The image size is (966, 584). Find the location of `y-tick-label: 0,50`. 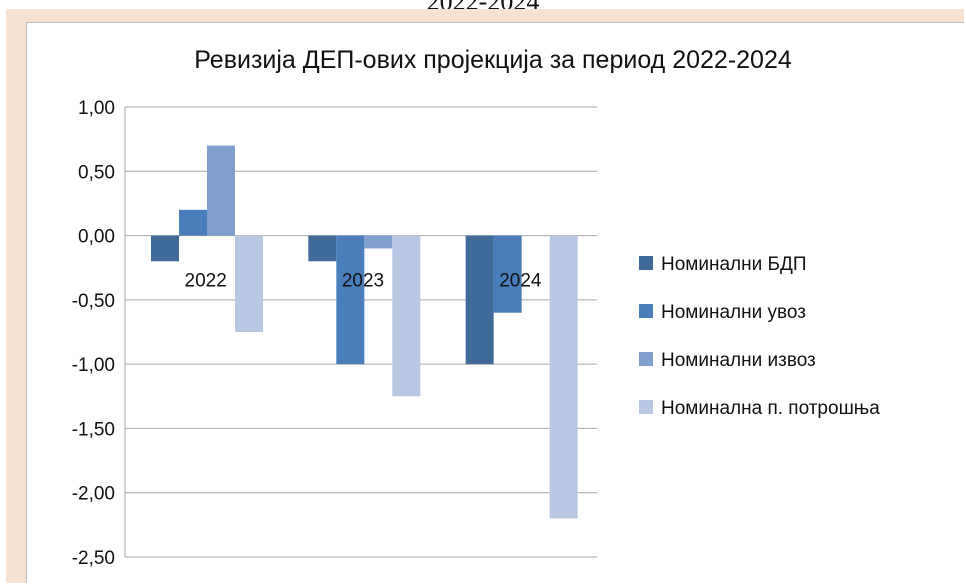

y-tick-label: 0,50 is located at coordinates (96, 172).